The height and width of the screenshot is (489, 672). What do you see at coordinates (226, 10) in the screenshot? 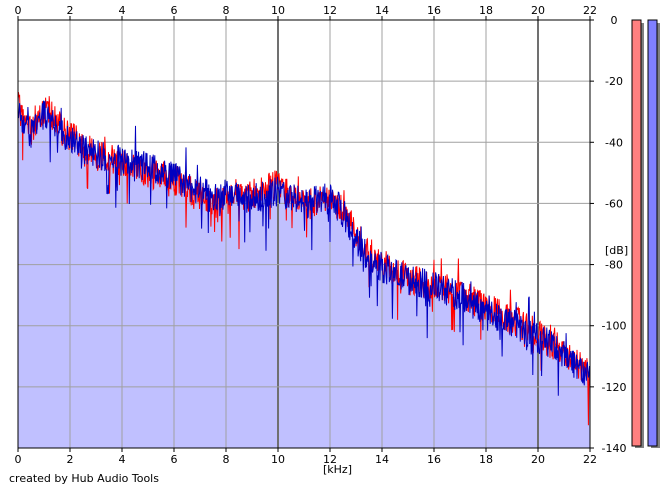
I see `x-tick-label-top: 8` at bounding box center [226, 10].